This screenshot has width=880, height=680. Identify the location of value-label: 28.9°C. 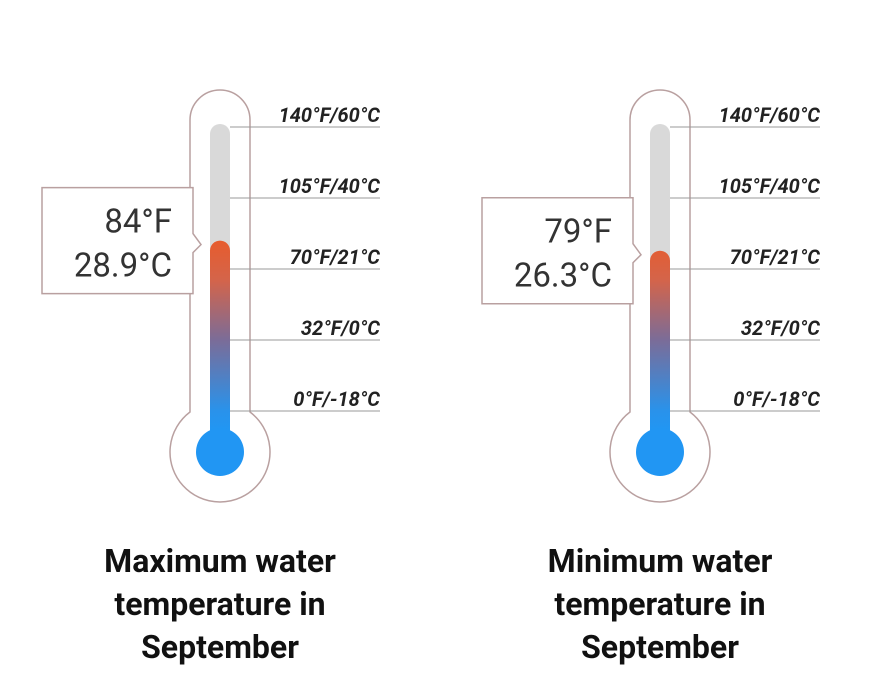
(123, 266).